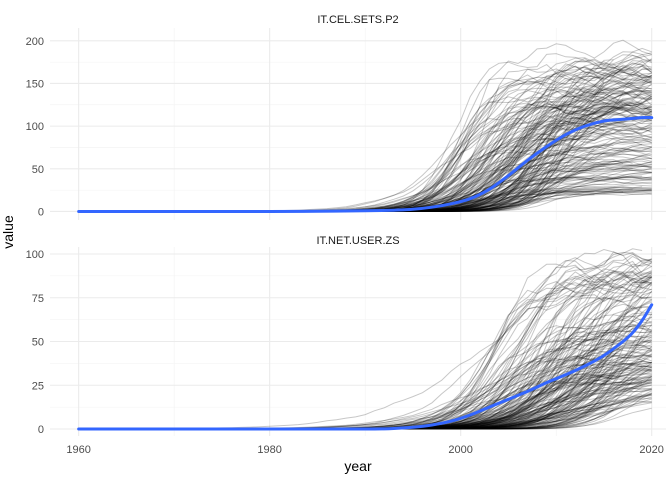  I want to click on x-axis-title: year, so click(358, 466).